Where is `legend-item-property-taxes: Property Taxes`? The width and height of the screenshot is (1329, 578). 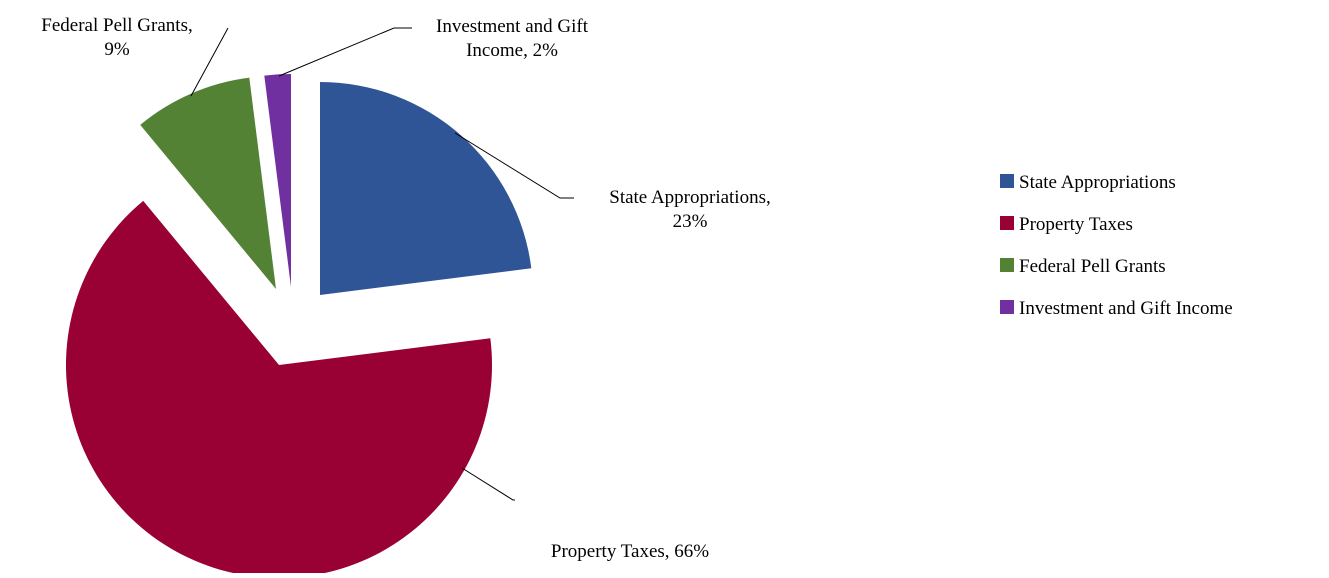 legend-item-property-taxes: Property Taxes is located at coordinates (1066, 224).